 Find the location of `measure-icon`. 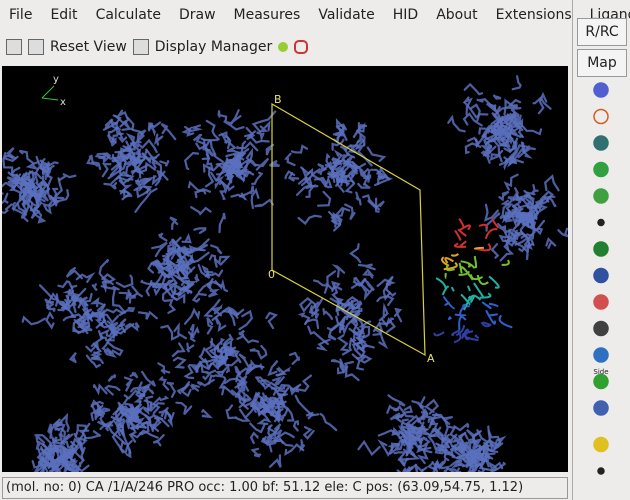

measure-icon is located at coordinates (301, 47).